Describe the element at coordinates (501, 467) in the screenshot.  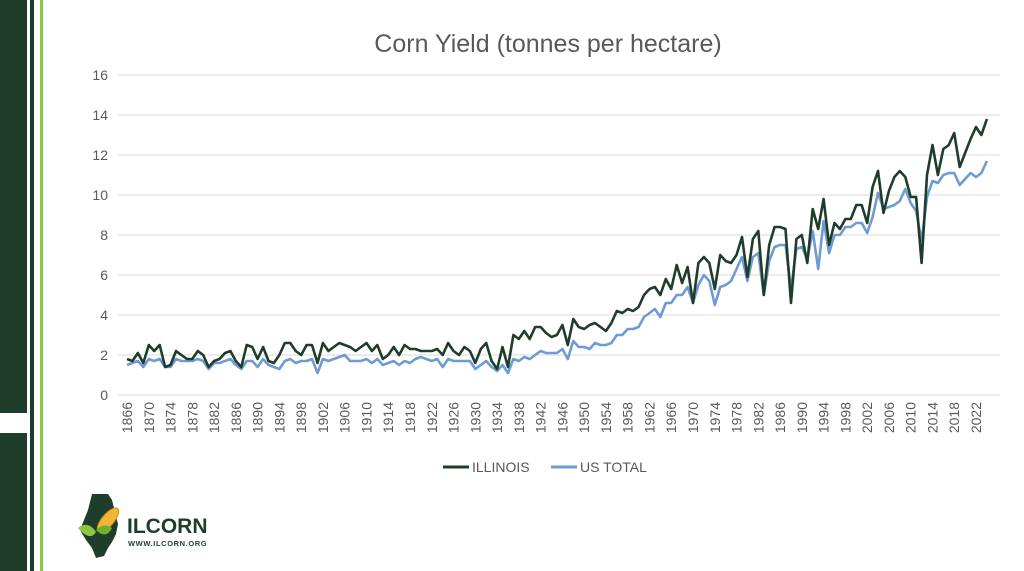
I see `legend-label-illinois: ILLINOIS` at that location.